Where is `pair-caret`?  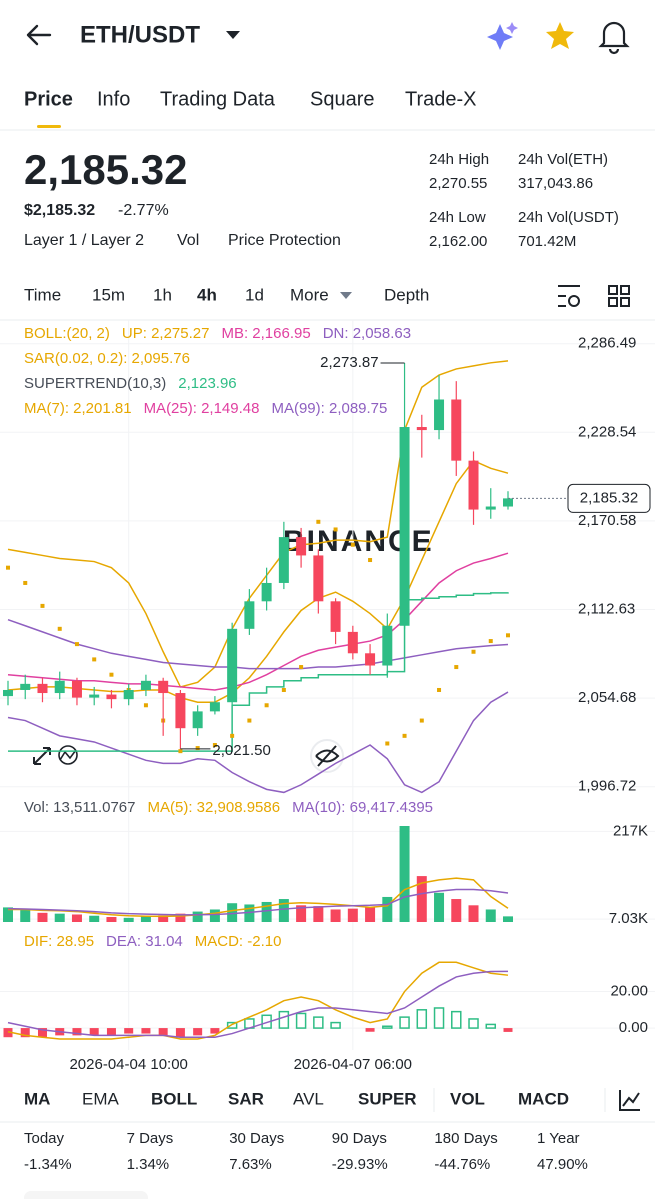
pair-caret is located at coordinates (233, 35).